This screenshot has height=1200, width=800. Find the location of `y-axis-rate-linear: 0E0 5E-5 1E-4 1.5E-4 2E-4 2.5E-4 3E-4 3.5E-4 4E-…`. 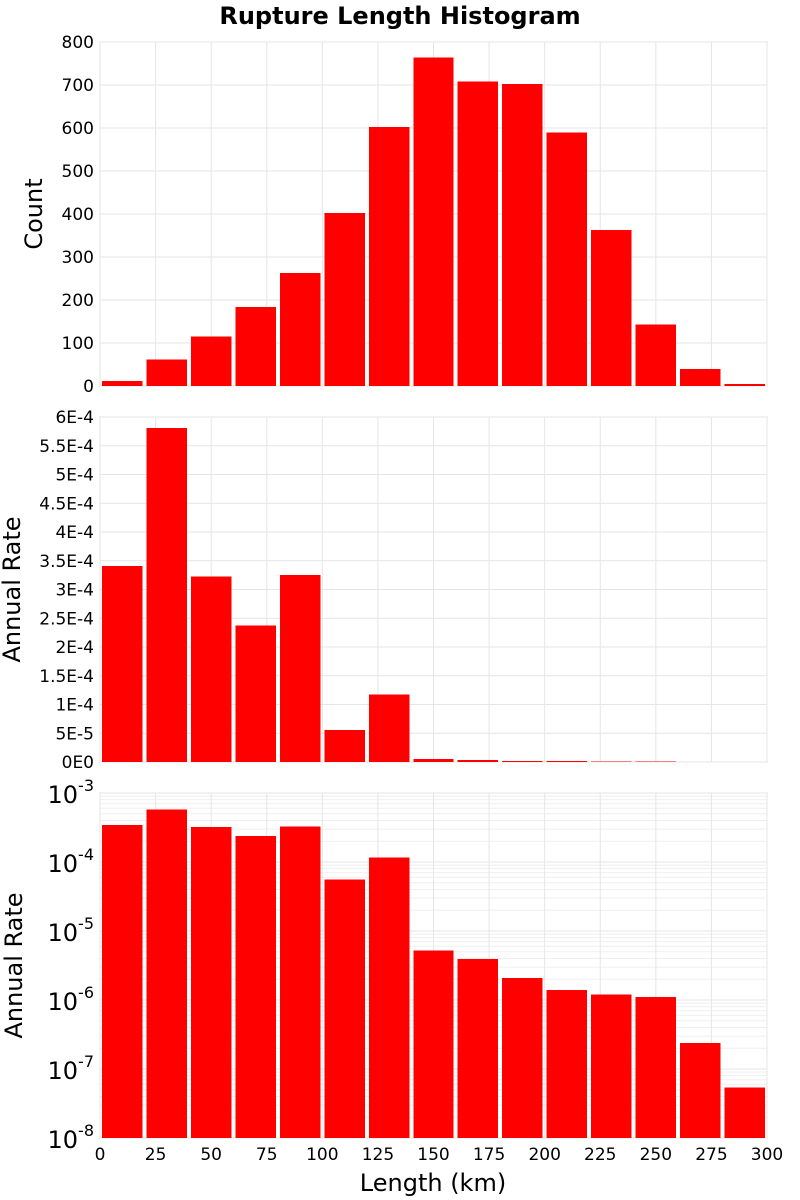

y-axis-rate-linear: 0E0 5E-5 1E-4 1.5E-4 2E-4 2.5E-4 3E-4 3.5E-4 4E-… is located at coordinates (66, 590).